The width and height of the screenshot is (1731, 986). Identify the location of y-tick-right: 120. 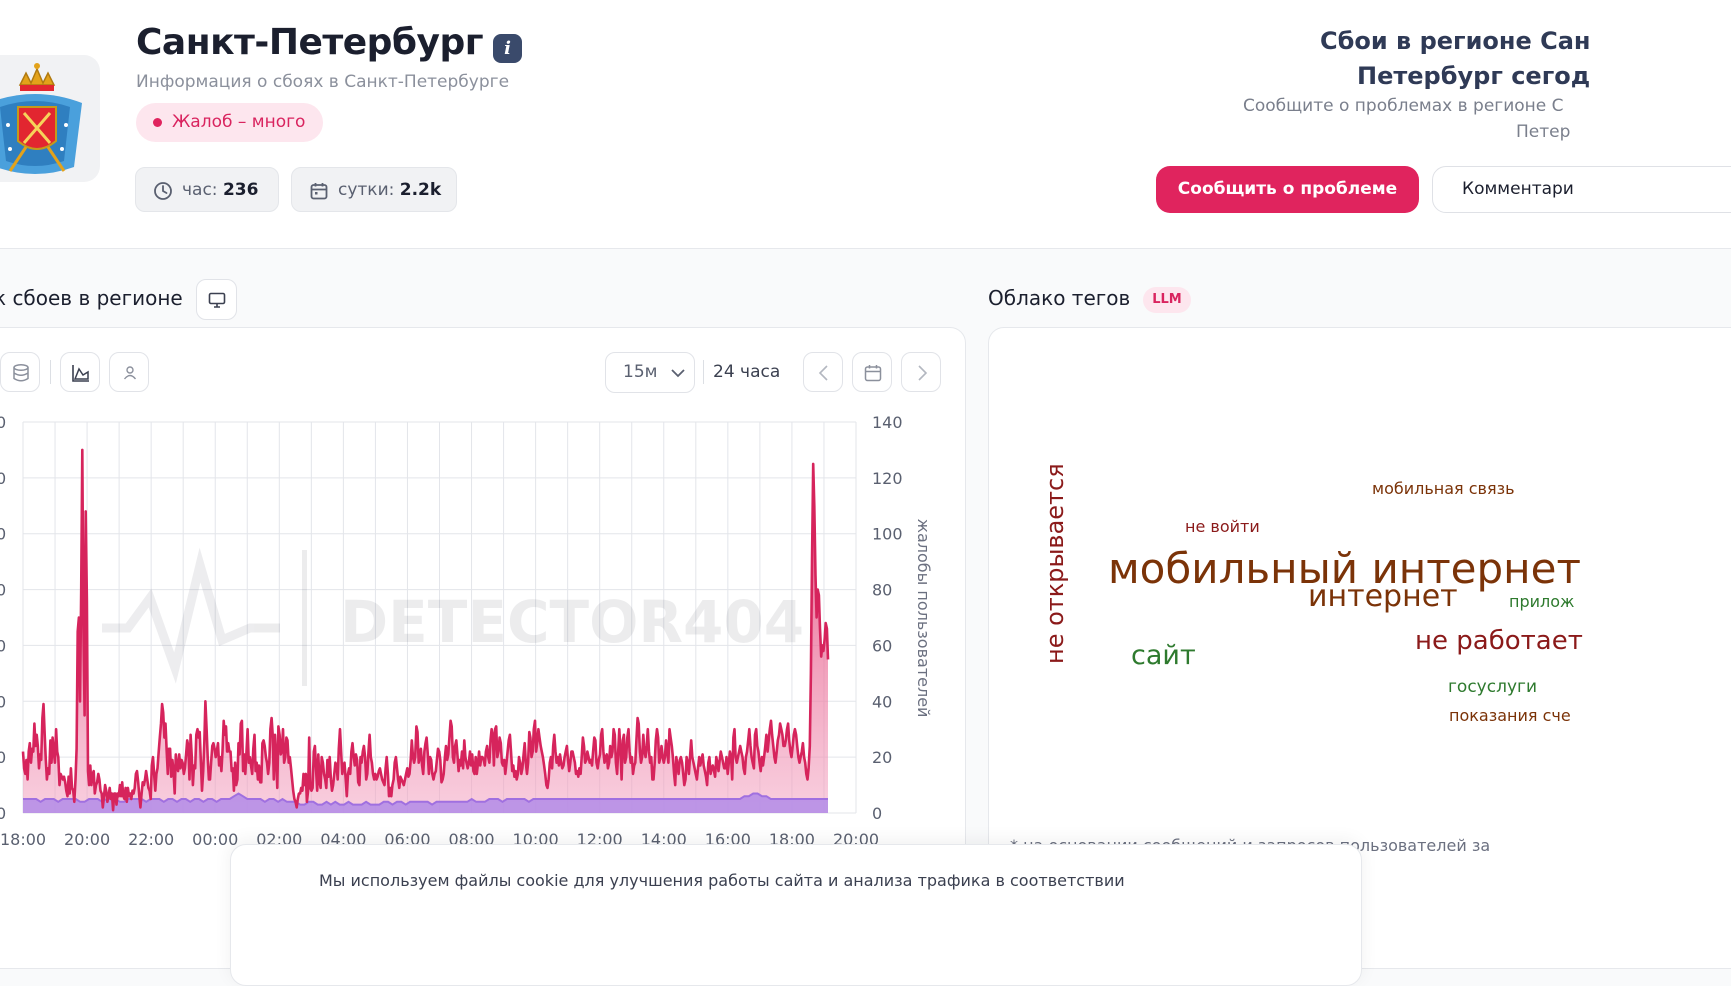
(887, 478).